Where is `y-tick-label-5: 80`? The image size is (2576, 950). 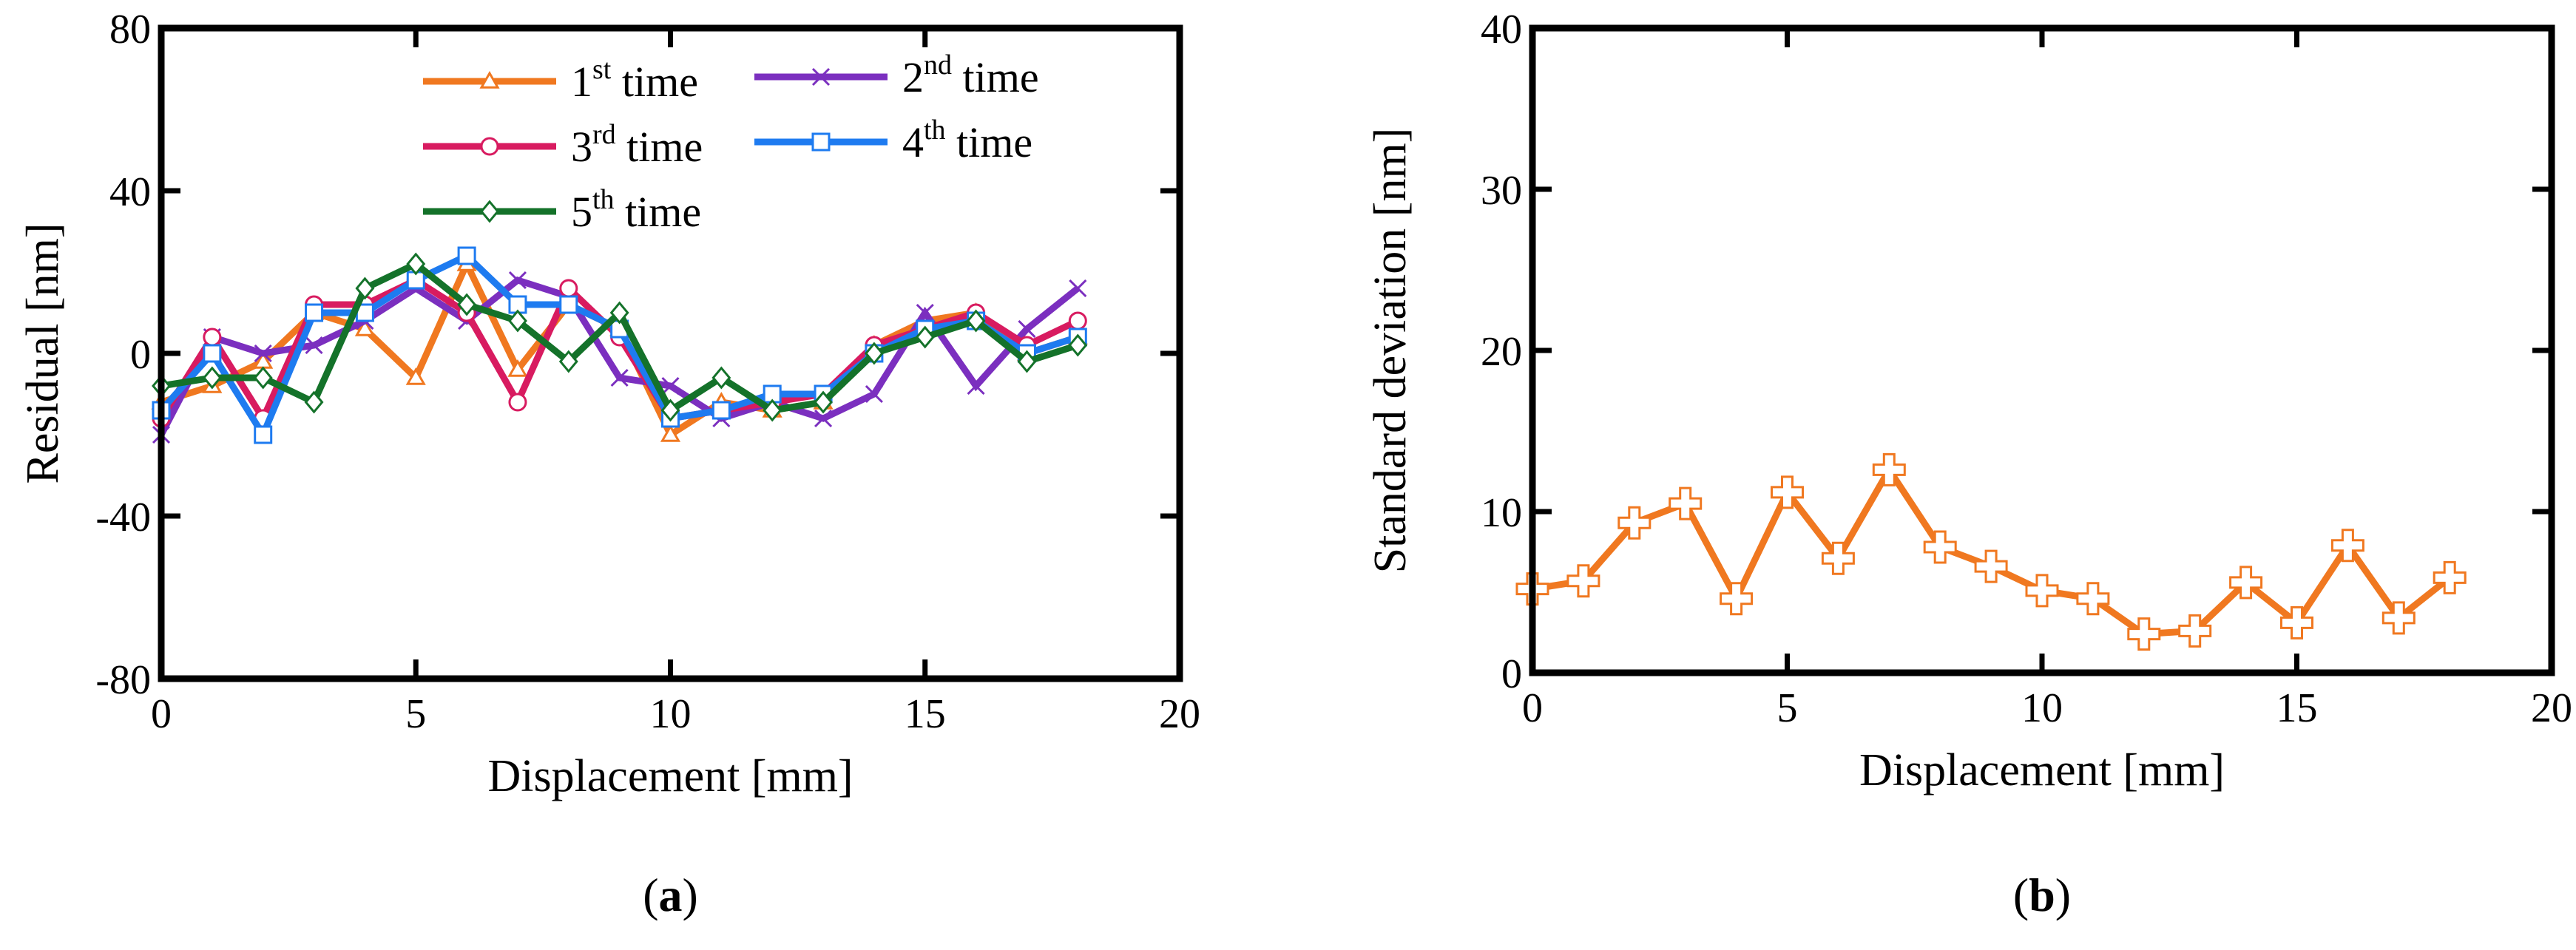
y-tick-label-5: 80 is located at coordinates (130, 30).